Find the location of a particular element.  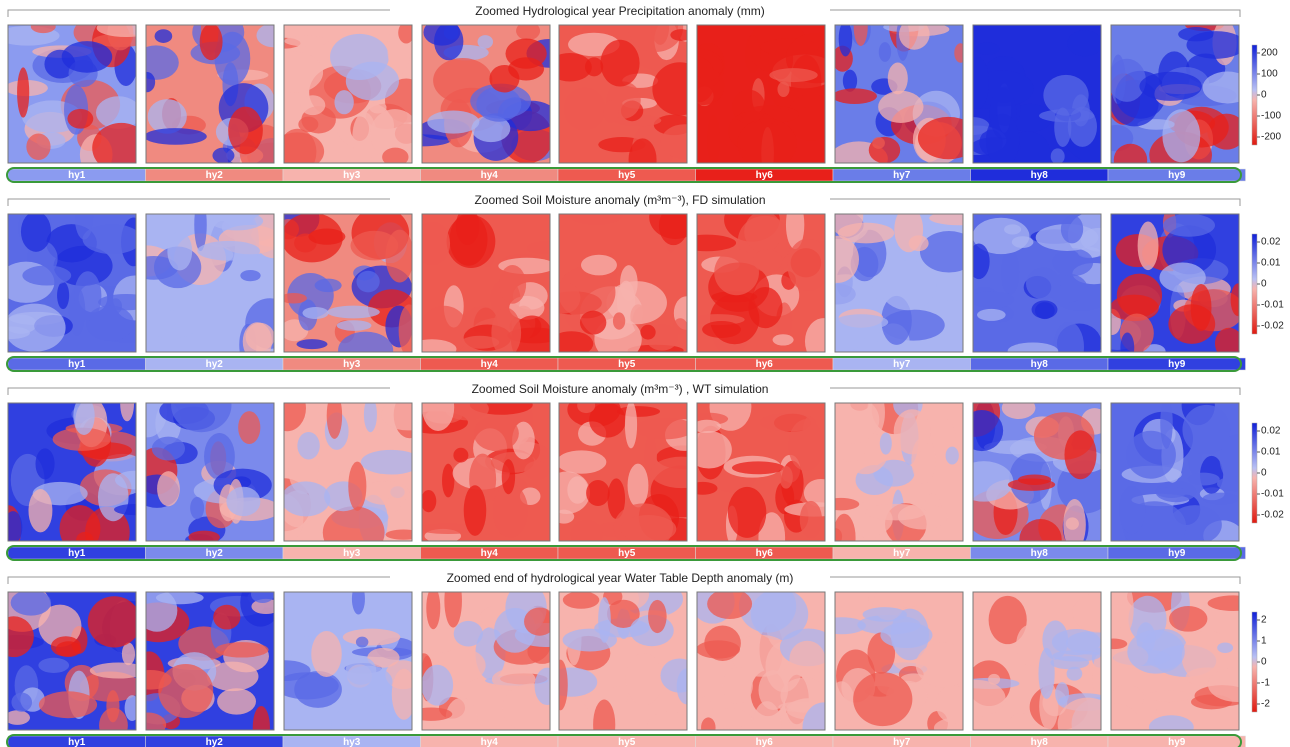

panel-label: hy7 is located at coordinates (902, 553).